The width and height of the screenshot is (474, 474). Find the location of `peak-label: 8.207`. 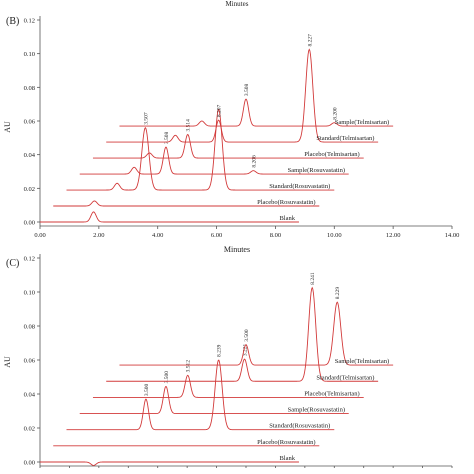

peak-label: 8.207 is located at coordinates (220, 111).